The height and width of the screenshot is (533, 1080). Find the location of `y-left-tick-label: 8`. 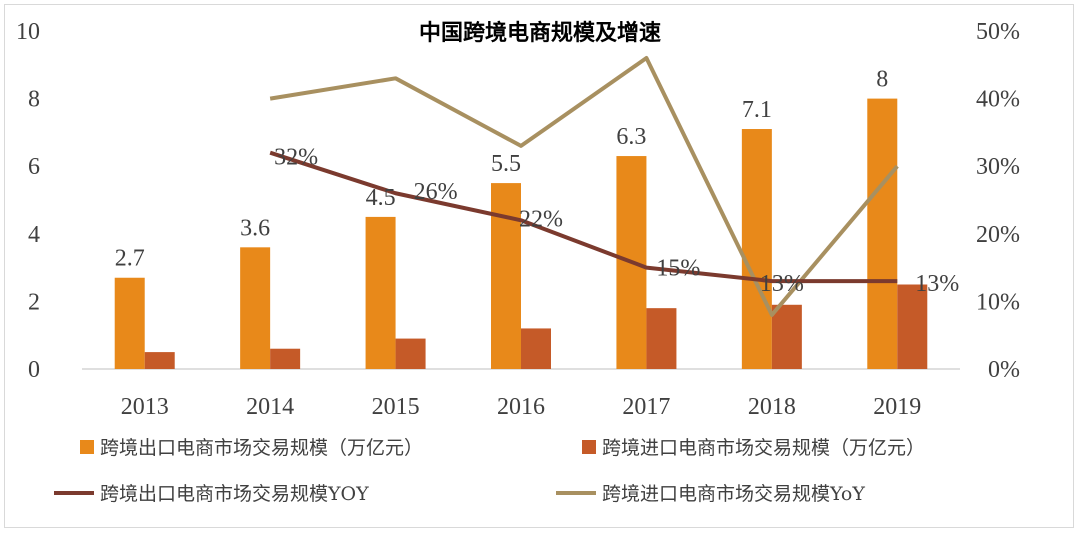

y-left-tick-label: 8 is located at coordinates (34, 100).